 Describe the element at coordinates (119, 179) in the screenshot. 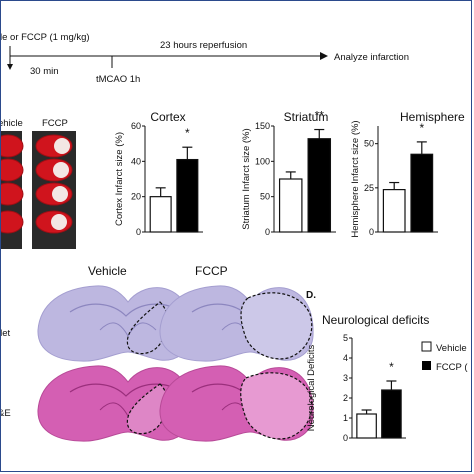

I see `y-axis-label: Cortex Infarct size (%)` at that location.